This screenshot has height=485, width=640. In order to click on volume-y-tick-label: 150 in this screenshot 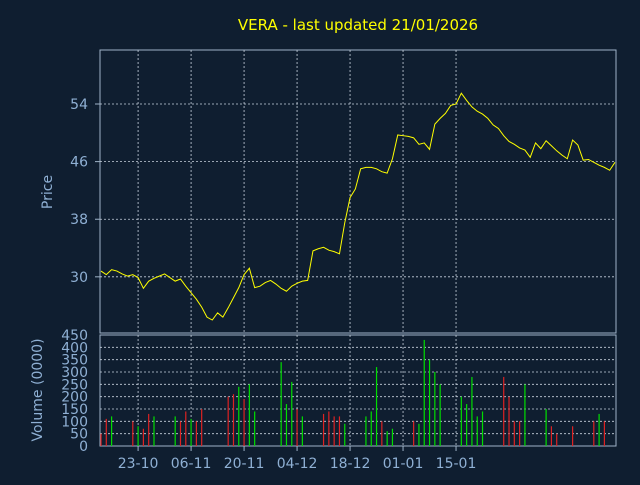, I will do `click(74, 410)`.